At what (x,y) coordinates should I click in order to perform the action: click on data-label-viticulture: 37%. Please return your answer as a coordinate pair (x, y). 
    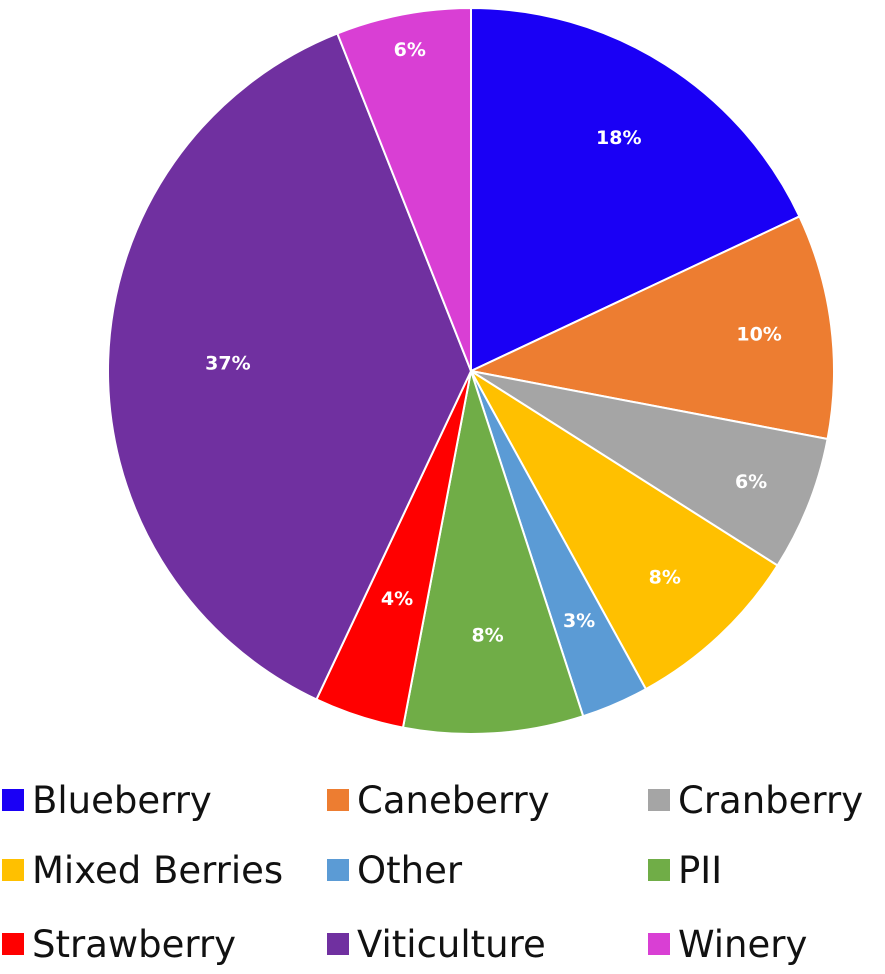
    Looking at the image, I should click on (227, 363).